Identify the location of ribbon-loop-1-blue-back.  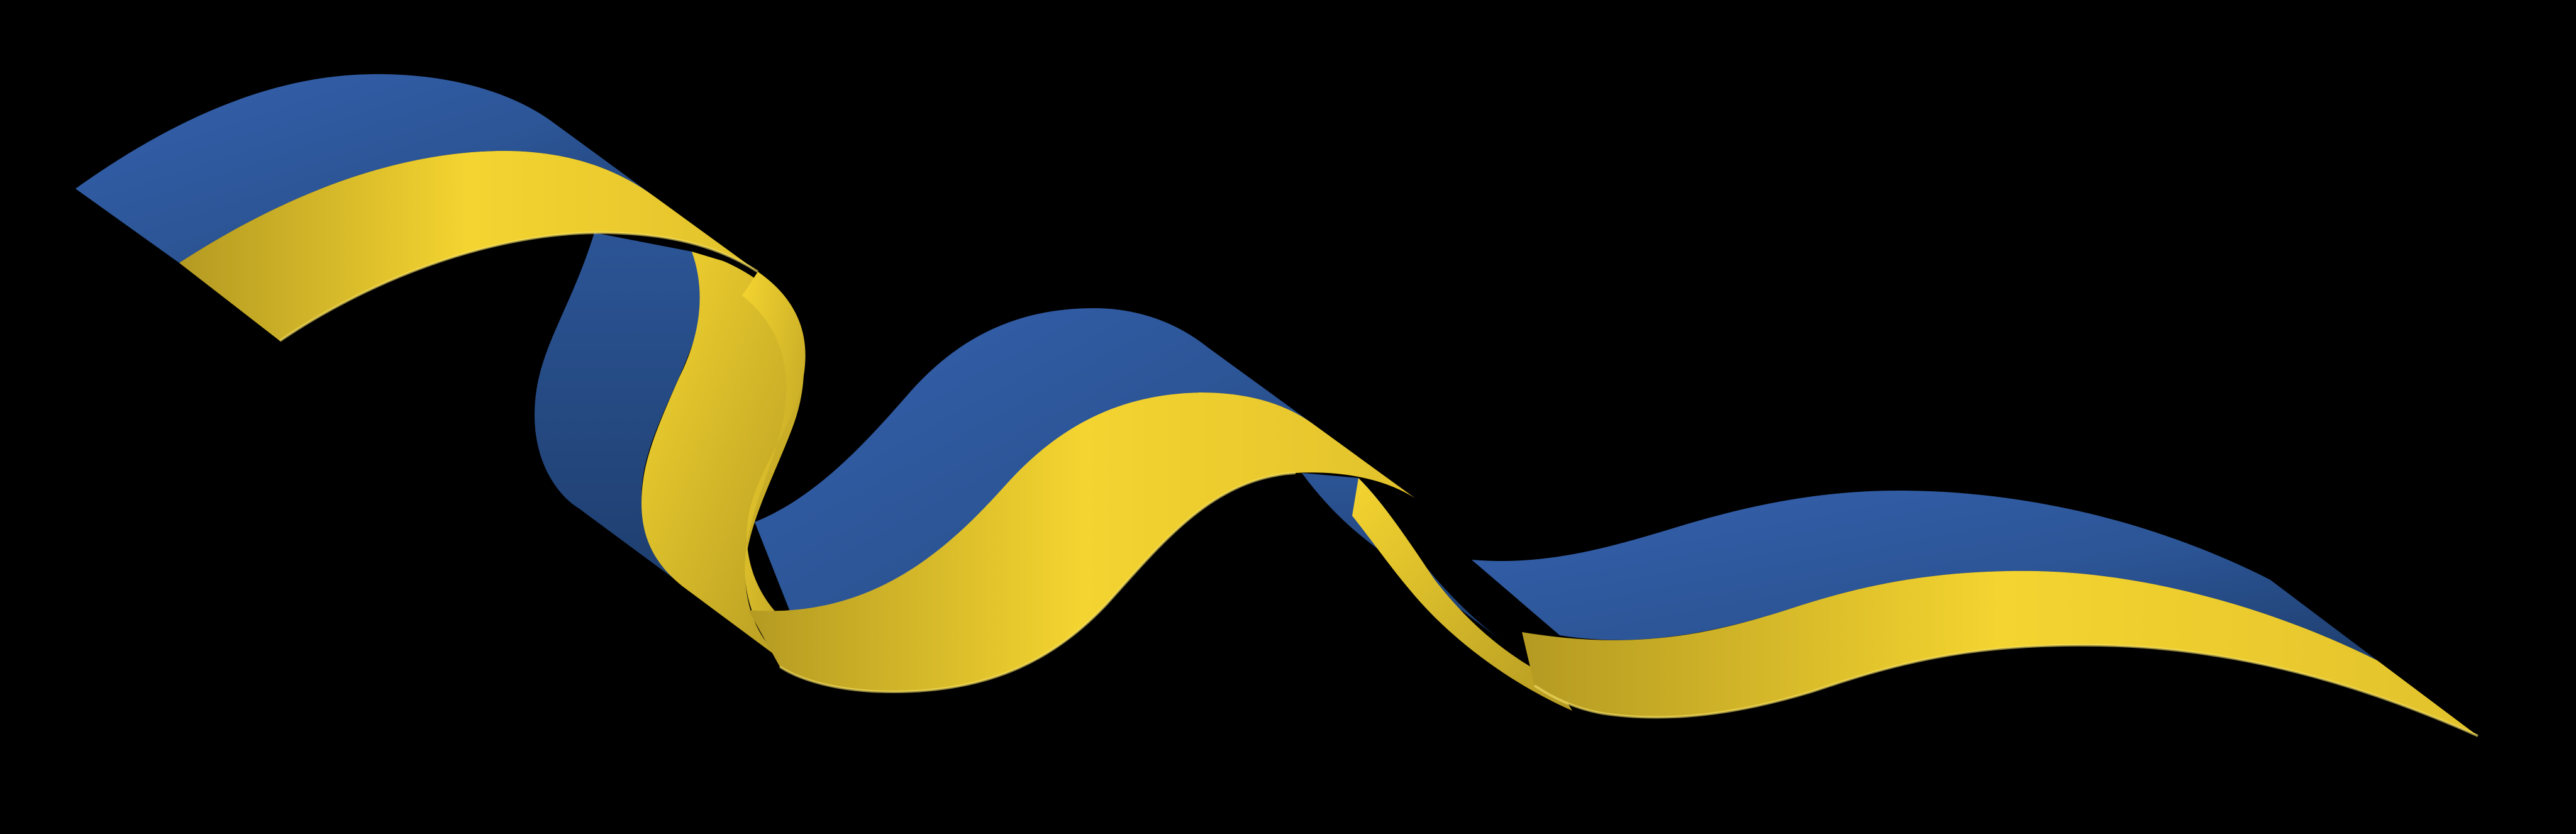
(619, 409).